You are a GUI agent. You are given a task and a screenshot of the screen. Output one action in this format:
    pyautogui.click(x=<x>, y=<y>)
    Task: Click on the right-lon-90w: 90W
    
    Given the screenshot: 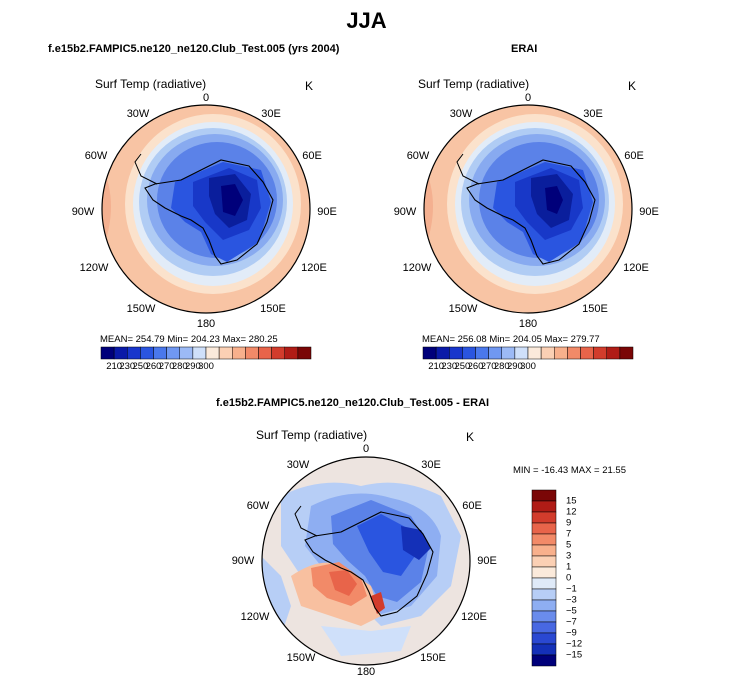 What is the action you would take?
    pyautogui.click(x=405, y=212)
    